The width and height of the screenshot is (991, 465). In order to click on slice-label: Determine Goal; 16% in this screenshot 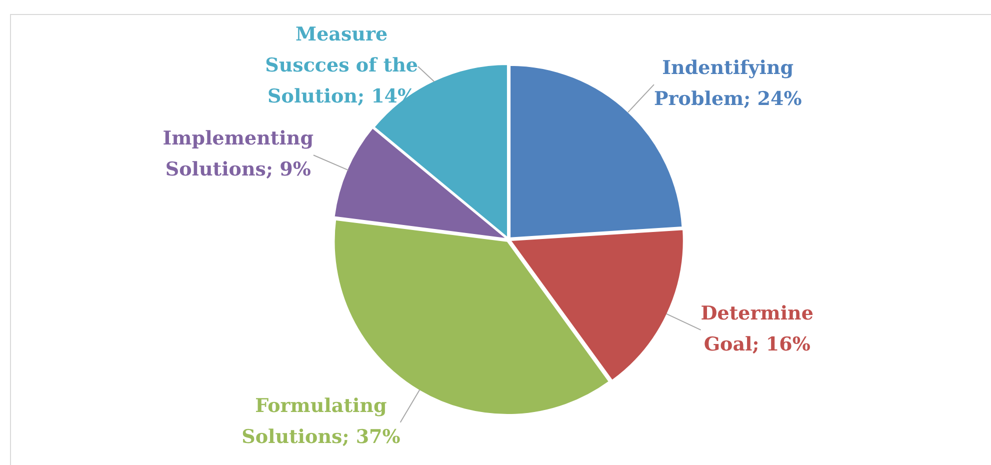, I will do `click(757, 329)`.